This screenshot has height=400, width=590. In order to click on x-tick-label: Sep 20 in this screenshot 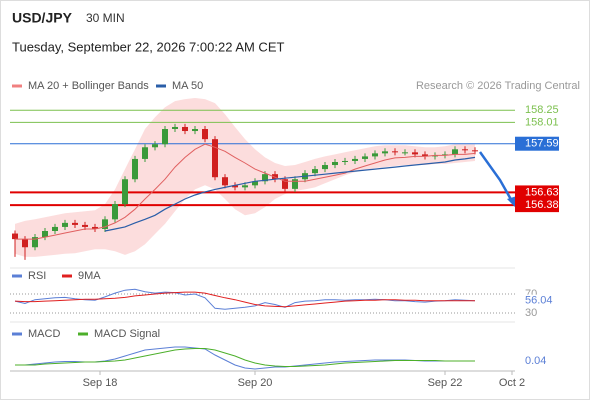, I will do `click(255, 383)`.